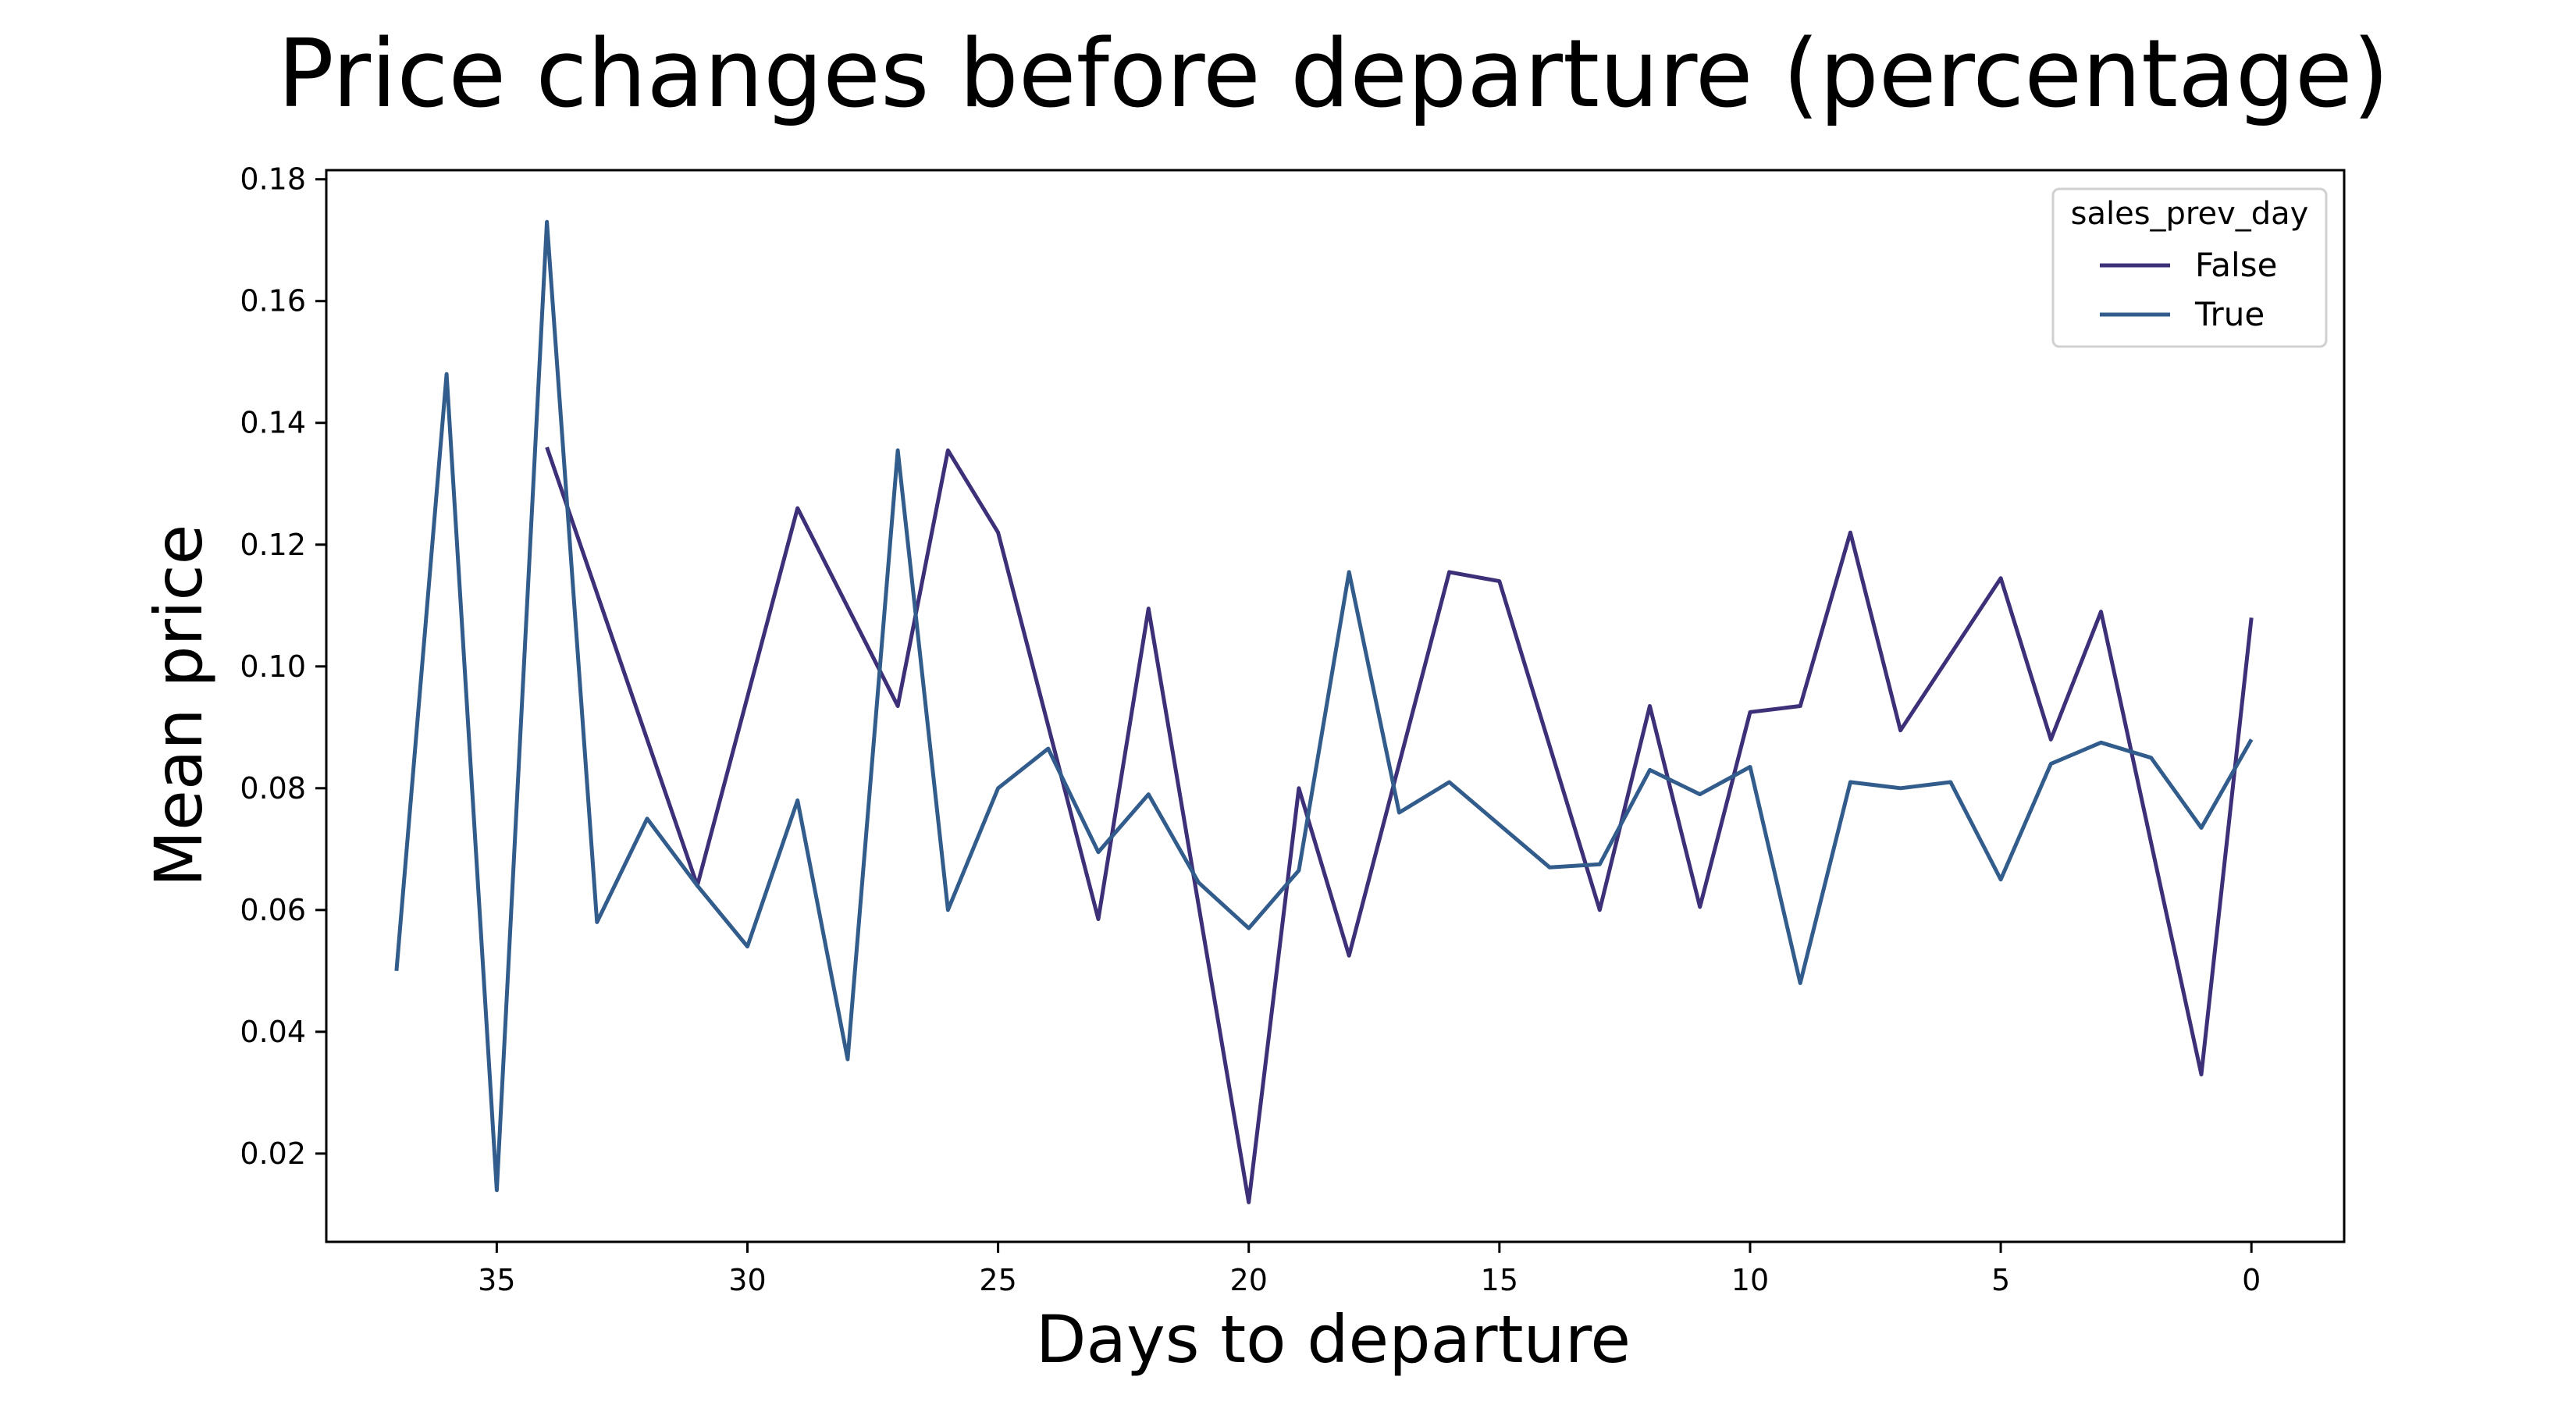  I want to click on y-tick-label-0.02: 0.02, so click(273, 1153).